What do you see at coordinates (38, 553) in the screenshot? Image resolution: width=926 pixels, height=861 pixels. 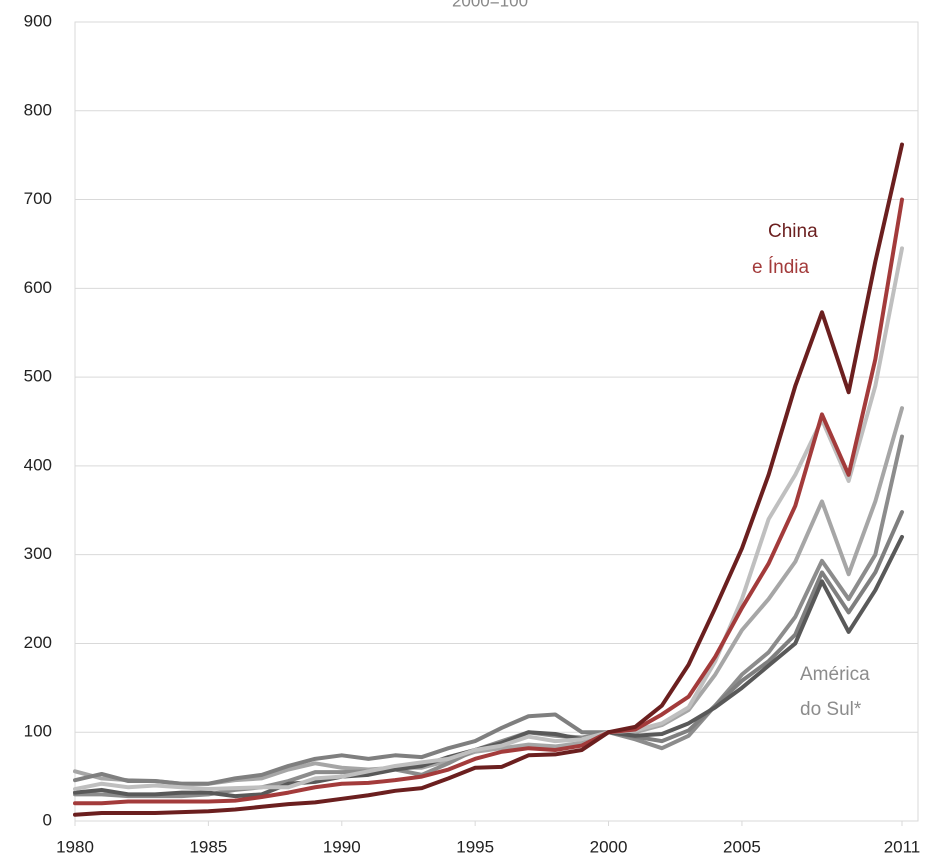 I see `y-tick-label: 300` at bounding box center [38, 553].